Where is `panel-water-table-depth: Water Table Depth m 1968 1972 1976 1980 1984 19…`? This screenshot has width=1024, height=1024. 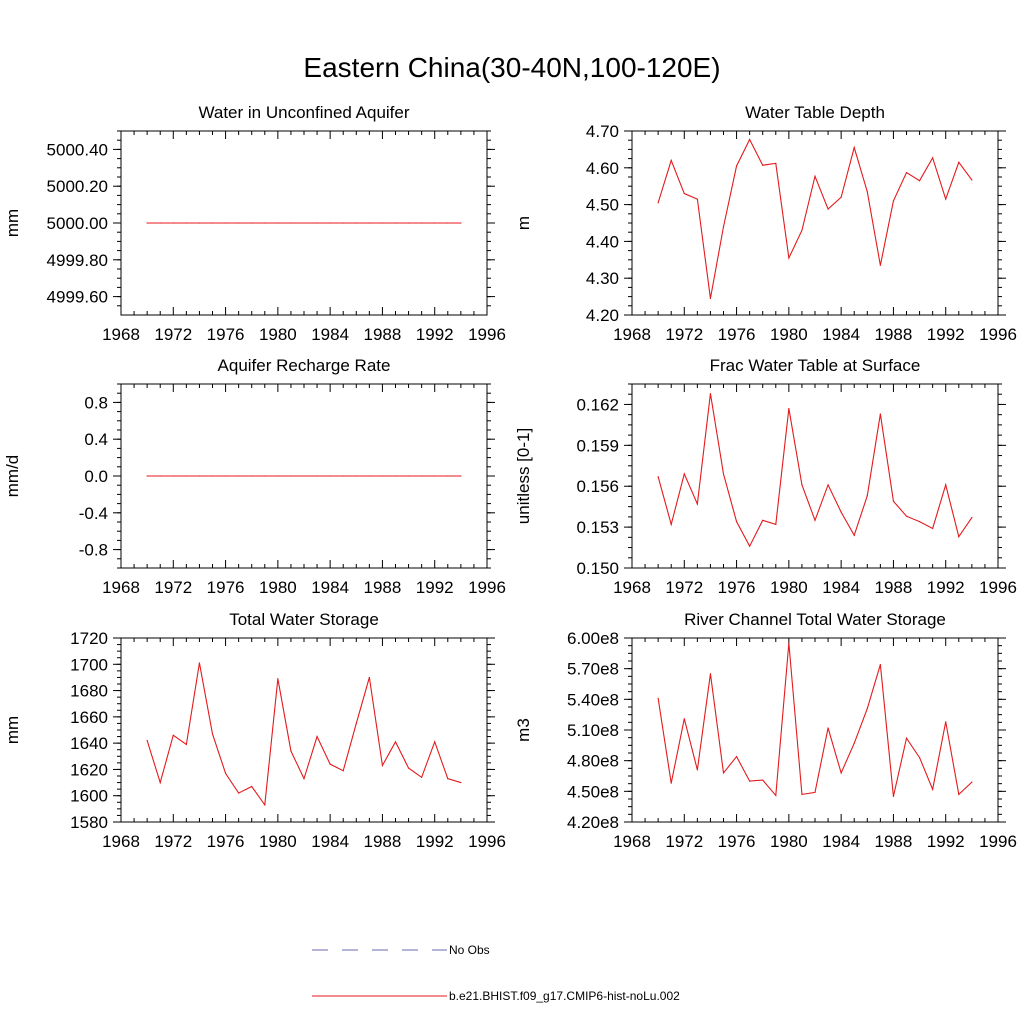
panel-water-table-depth: Water Table Depth m 1968 1972 1976 1980 1984 19… is located at coordinates (765, 223).